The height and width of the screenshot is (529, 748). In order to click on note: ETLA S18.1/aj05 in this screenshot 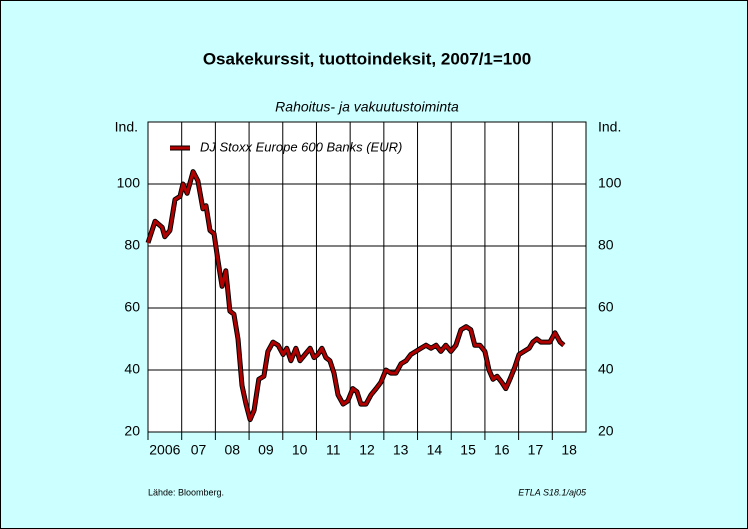, I will do `click(552, 492)`.